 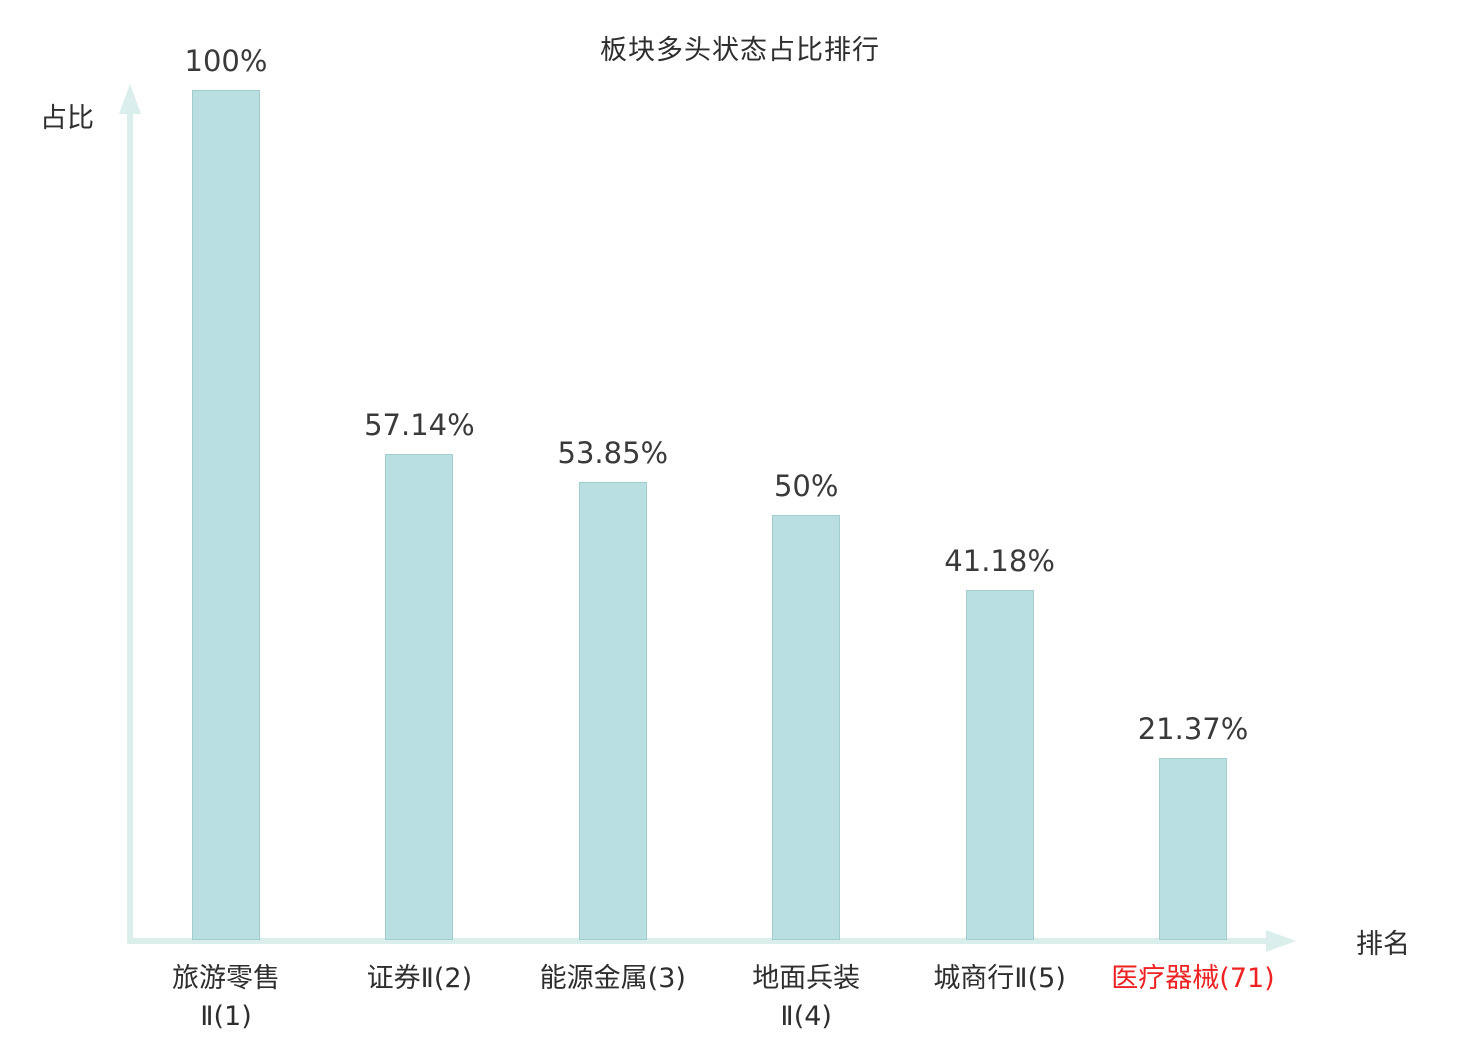 I want to click on bar-category-label: 旅游零售 Ⅱ(1), so click(x=226, y=997).